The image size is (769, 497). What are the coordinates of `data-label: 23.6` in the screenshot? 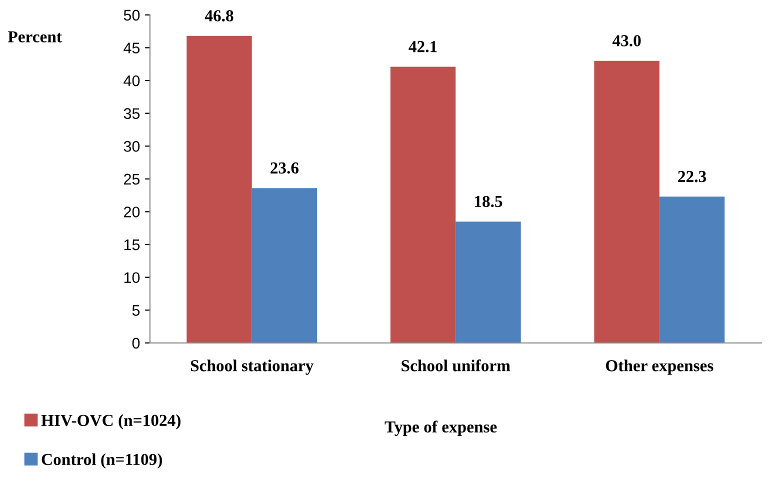 It's located at (284, 168).